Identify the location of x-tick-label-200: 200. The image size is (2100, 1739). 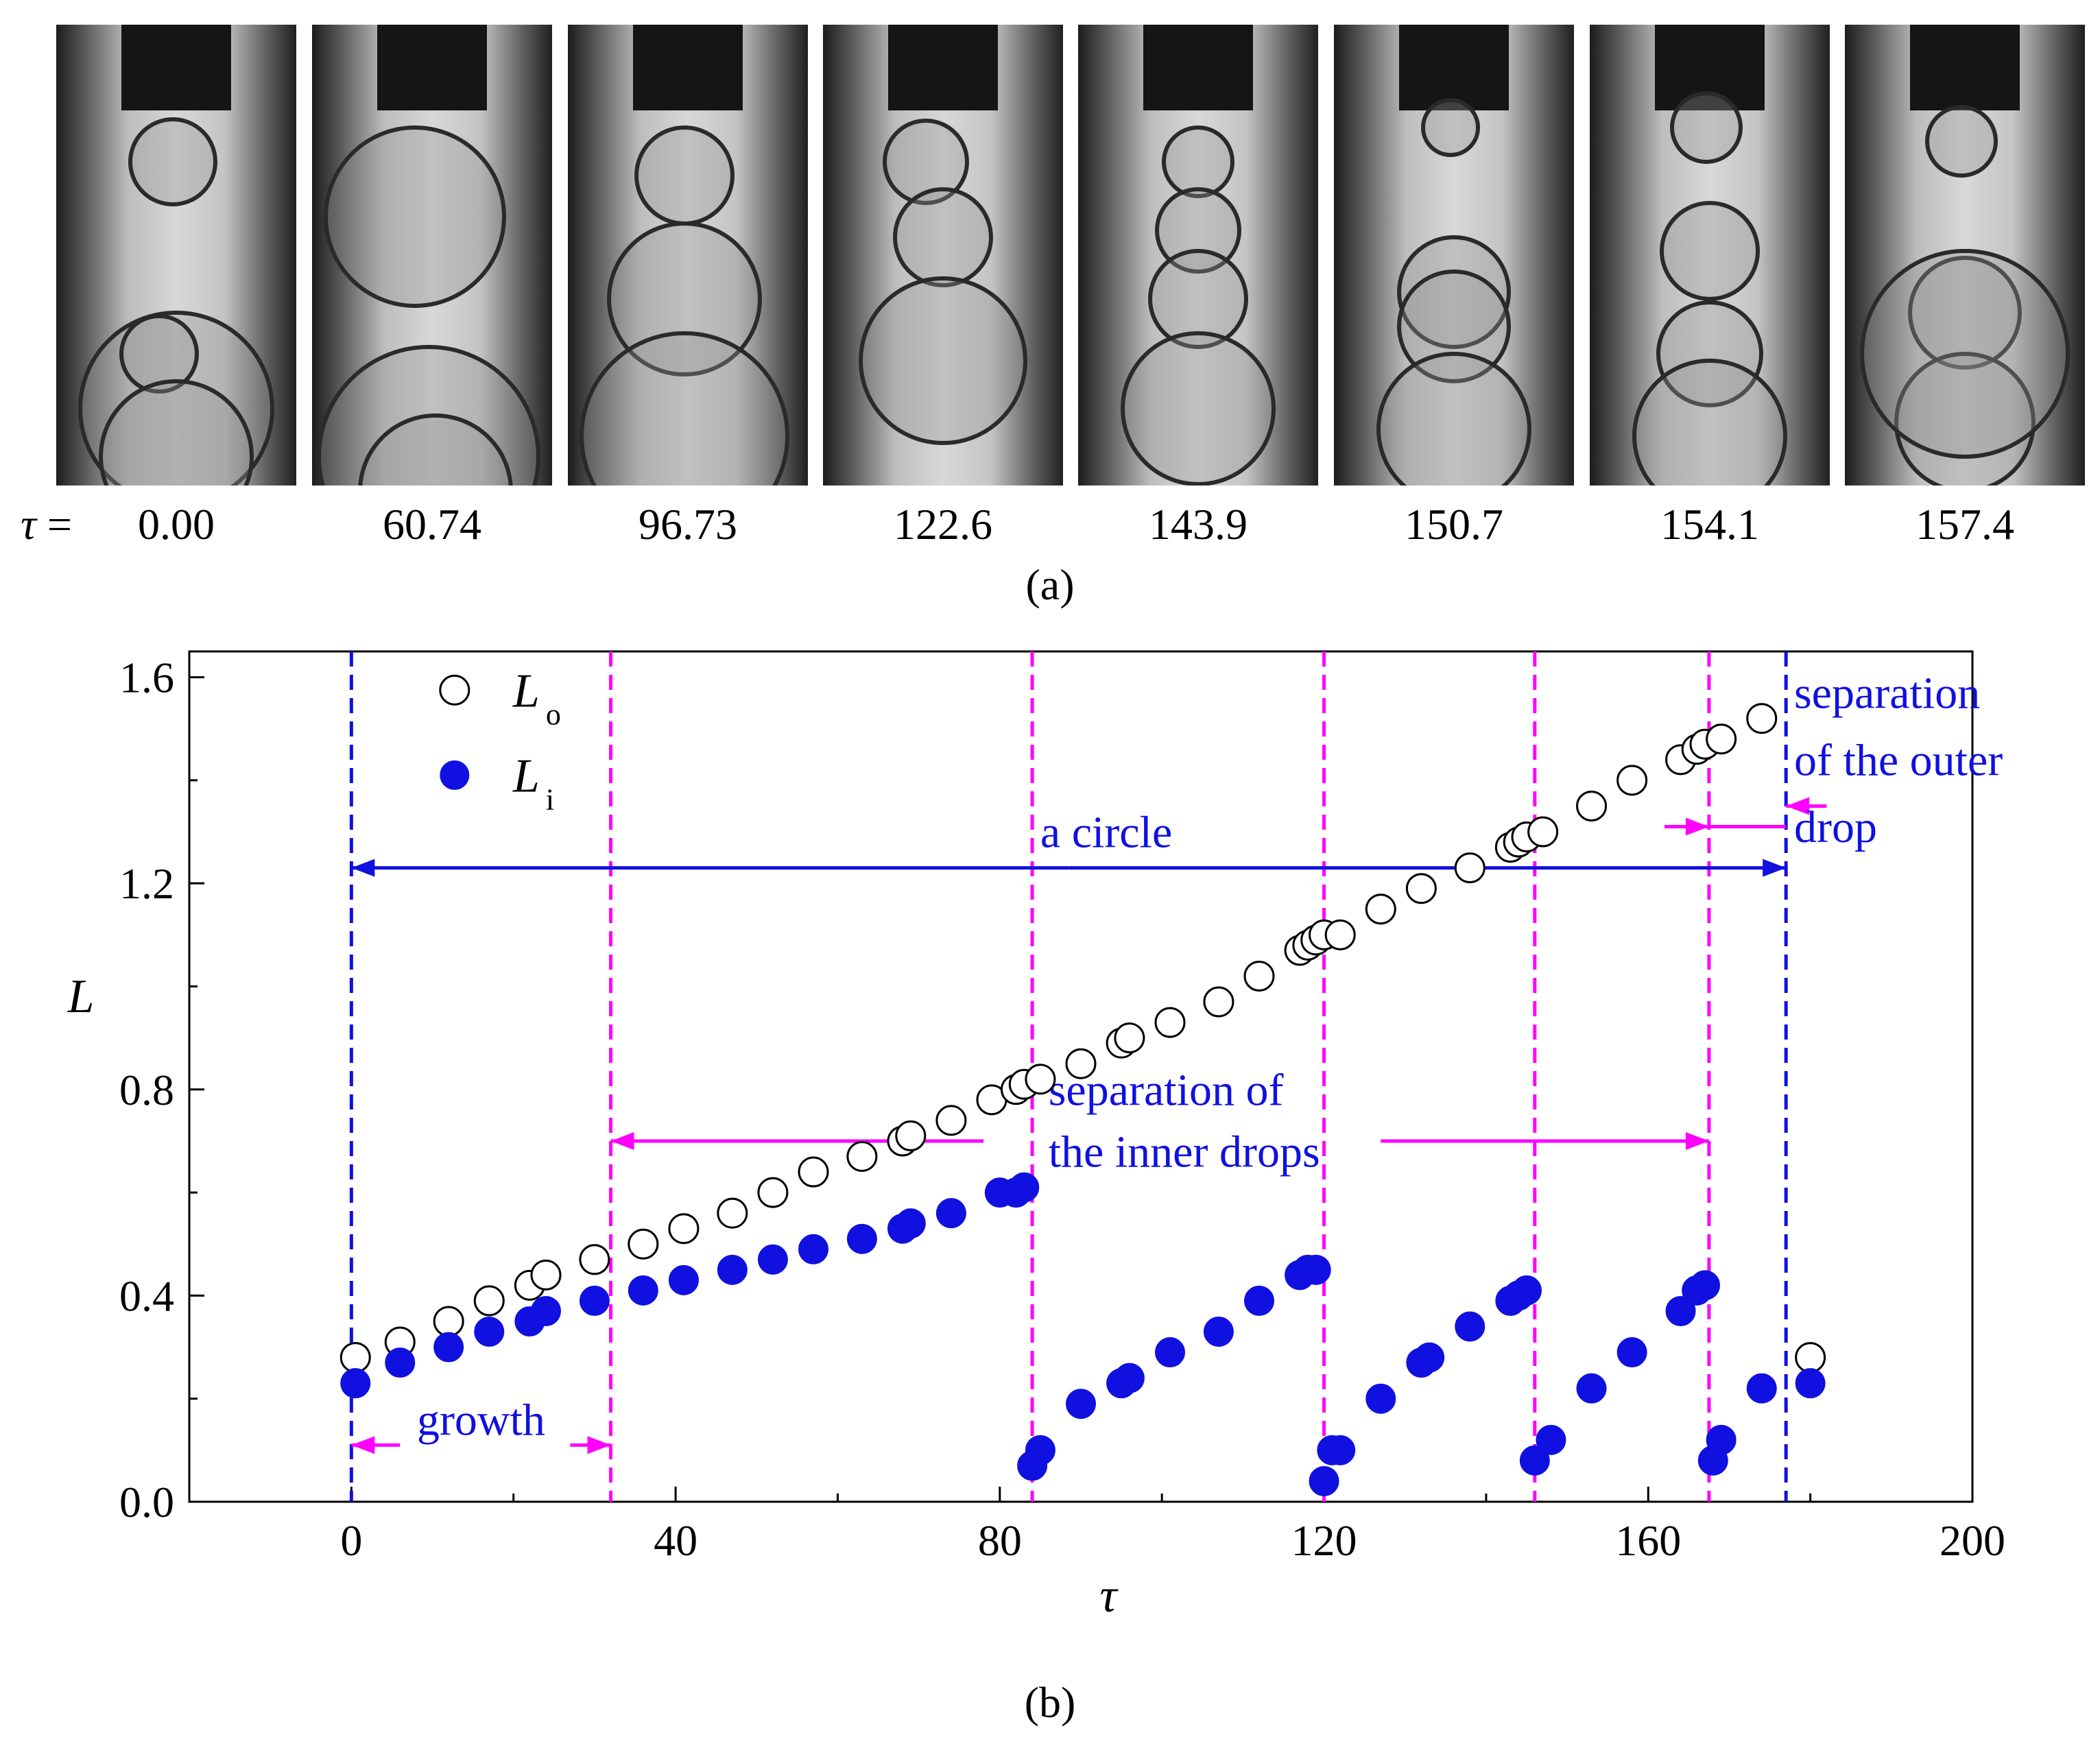
(1973, 1540).